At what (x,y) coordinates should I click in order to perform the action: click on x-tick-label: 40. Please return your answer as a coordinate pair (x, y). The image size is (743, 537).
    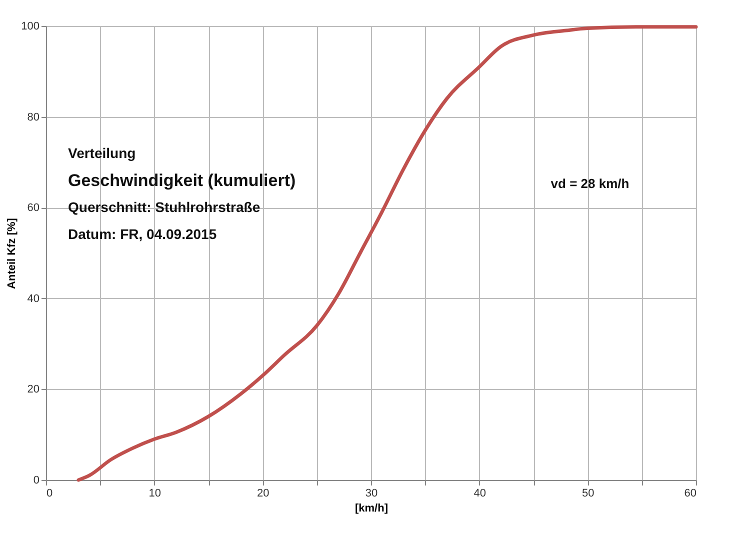
    Looking at the image, I should click on (480, 494).